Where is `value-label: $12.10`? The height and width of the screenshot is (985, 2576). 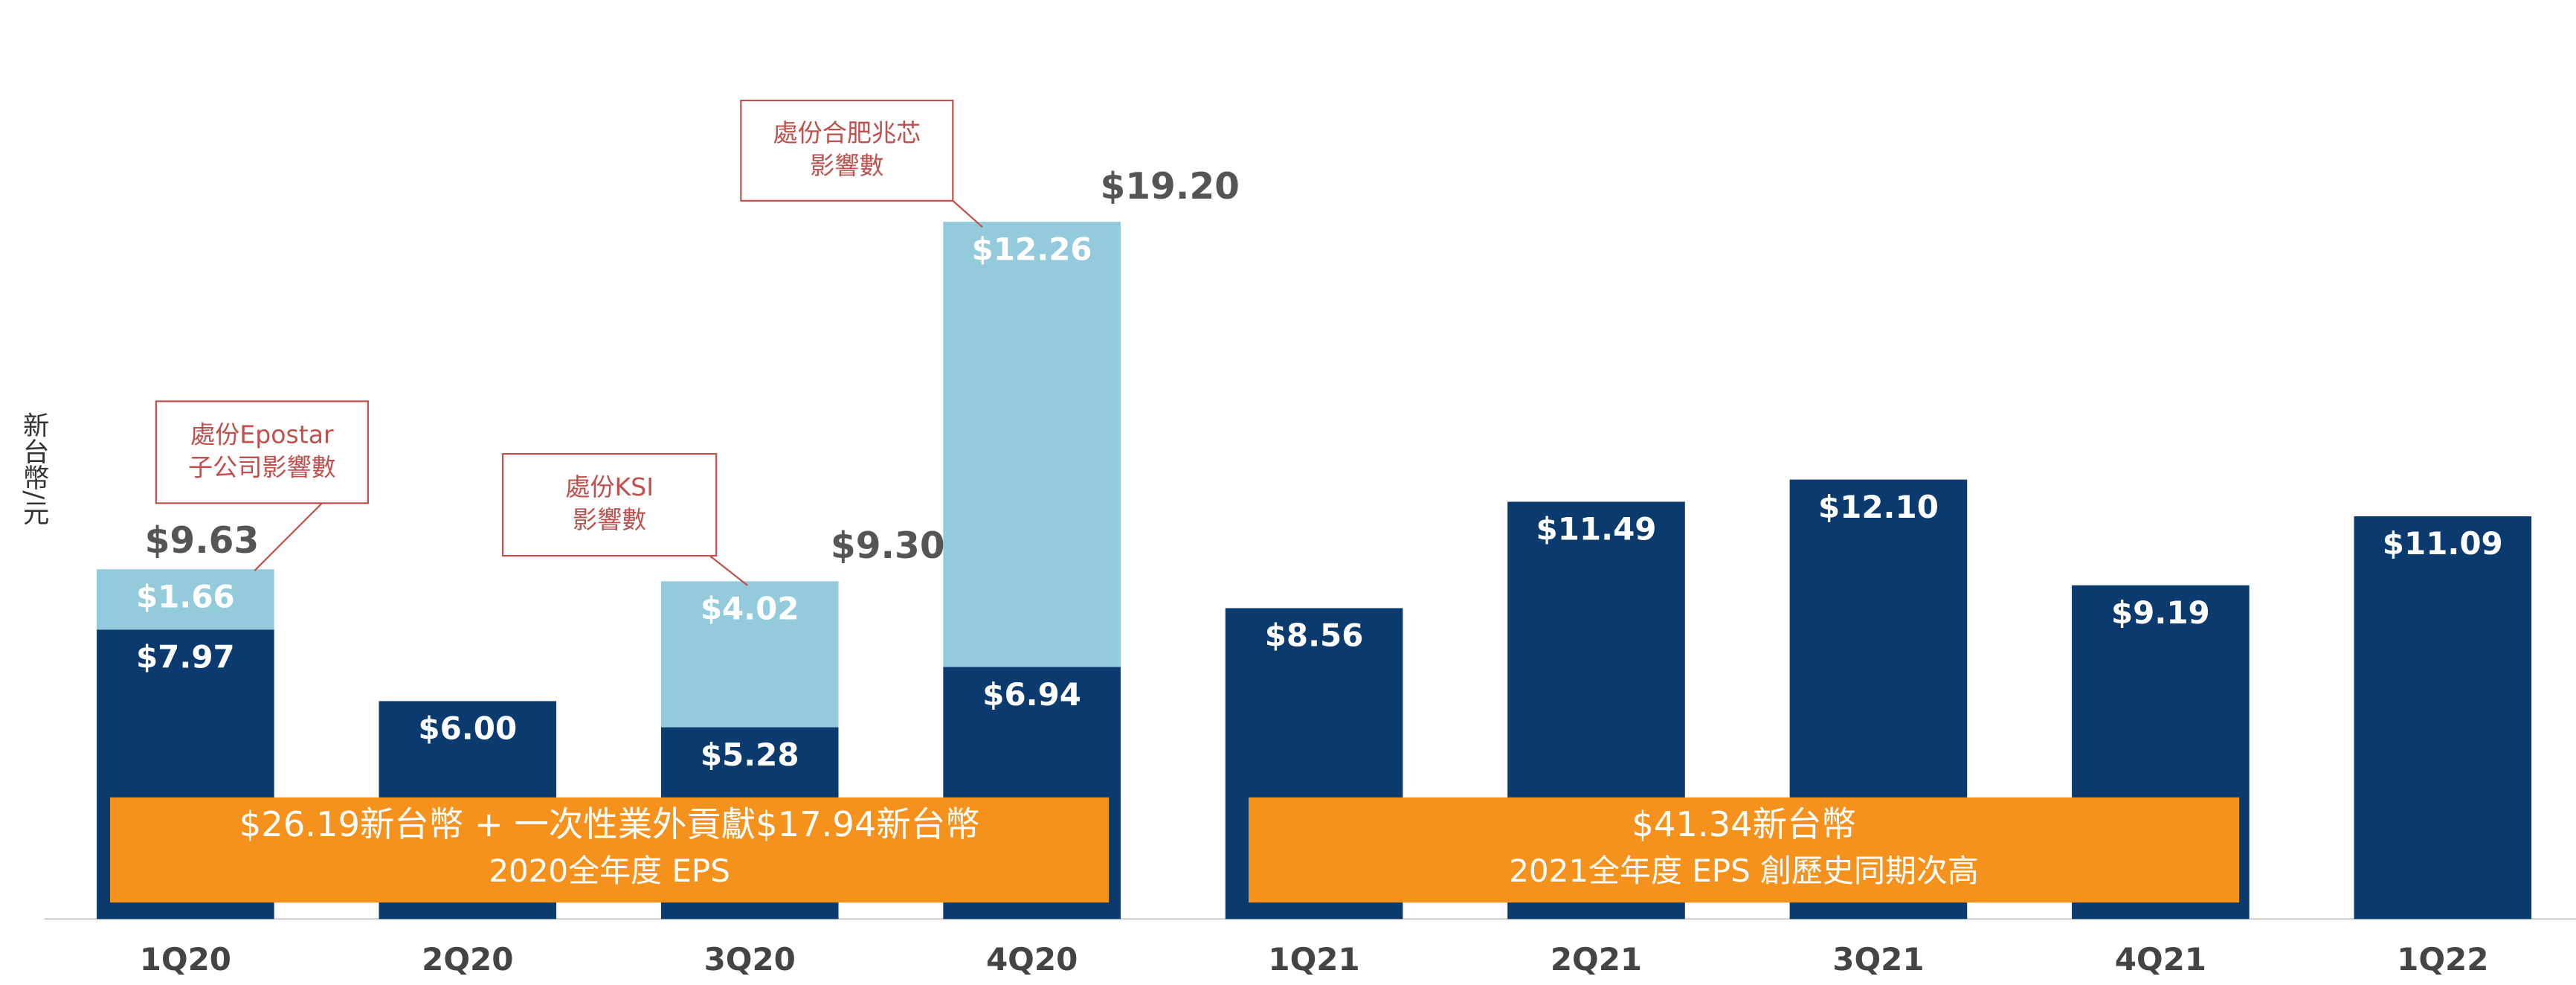
value-label: $12.10 is located at coordinates (1878, 507).